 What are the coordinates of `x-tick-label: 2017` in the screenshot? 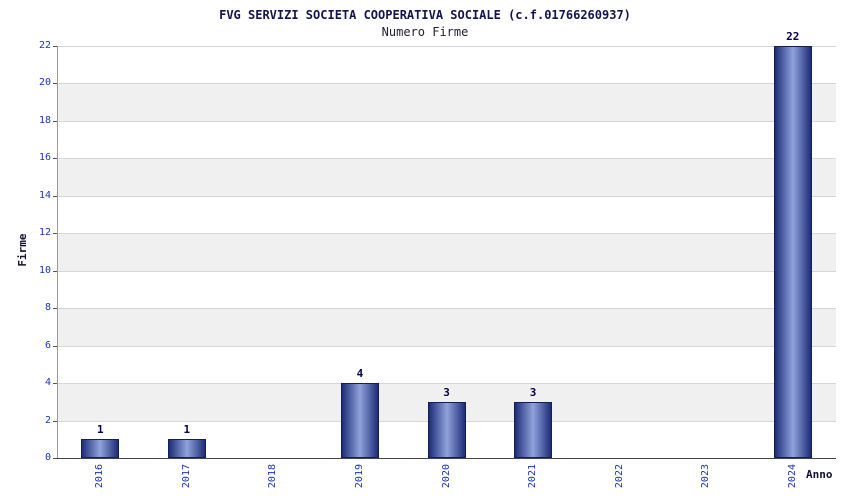 It's located at (186, 476).